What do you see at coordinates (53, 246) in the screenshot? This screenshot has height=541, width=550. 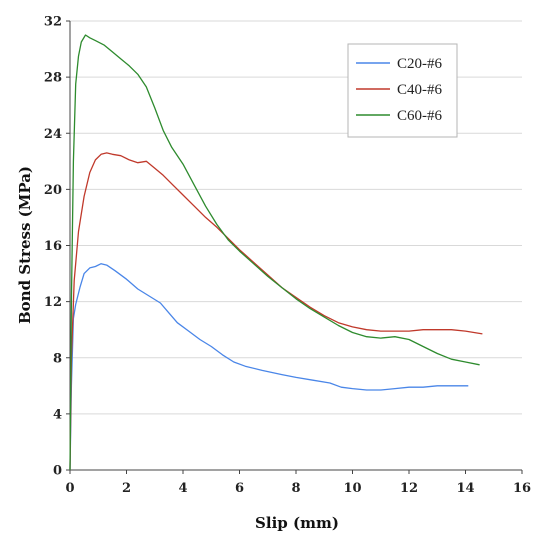 I see `y-tick-label: 16` at bounding box center [53, 246].